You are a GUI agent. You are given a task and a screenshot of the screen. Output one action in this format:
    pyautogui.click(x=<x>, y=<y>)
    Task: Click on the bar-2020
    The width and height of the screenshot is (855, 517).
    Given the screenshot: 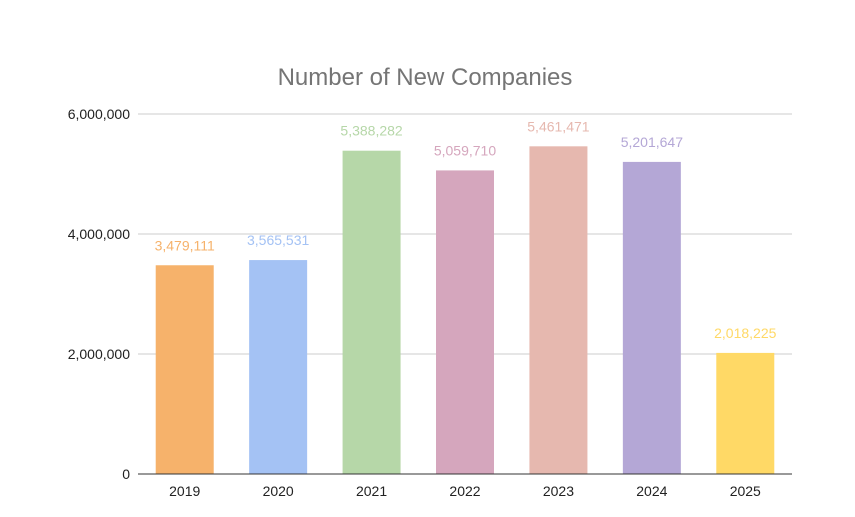 What is the action you would take?
    pyautogui.click(x=278, y=367)
    